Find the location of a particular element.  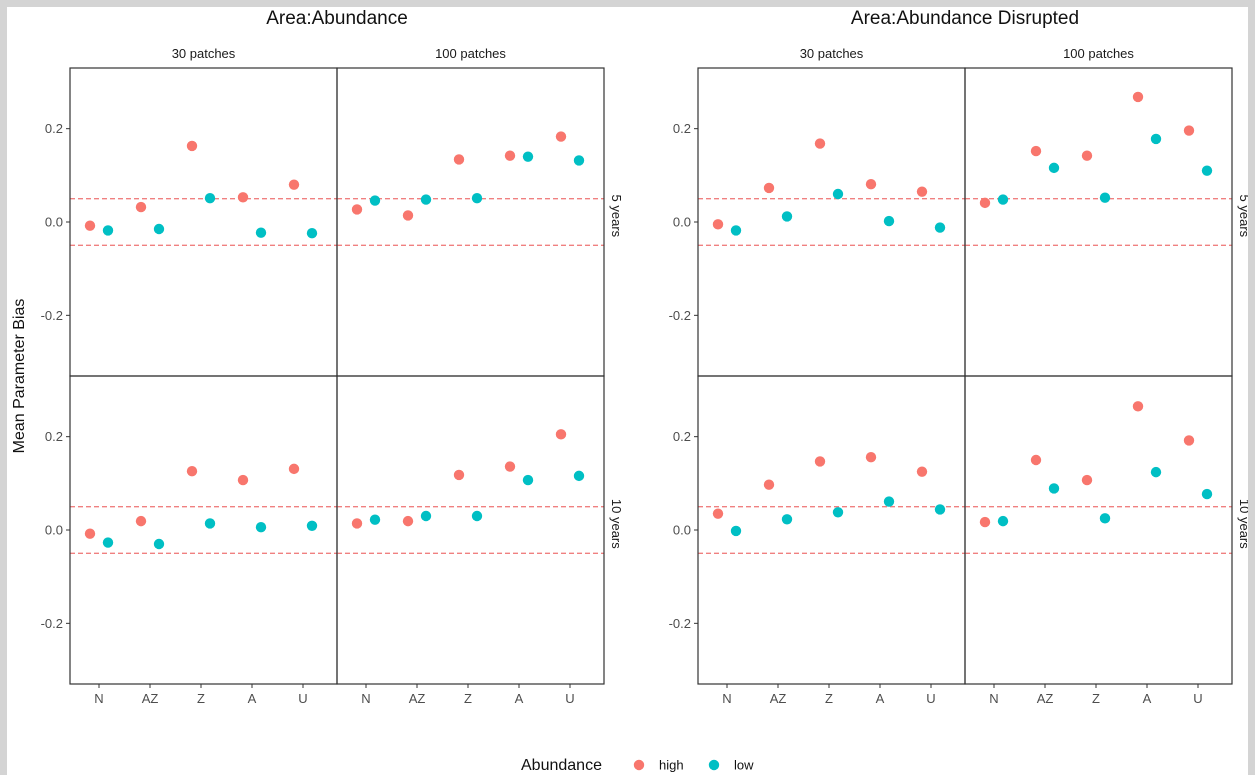

legend-key-low is located at coordinates (714, 765).